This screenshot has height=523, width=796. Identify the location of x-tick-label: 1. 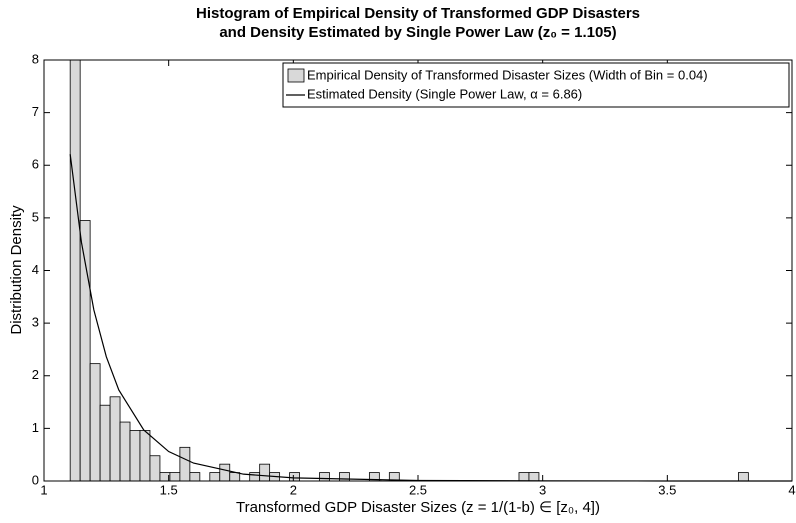
(43, 489).